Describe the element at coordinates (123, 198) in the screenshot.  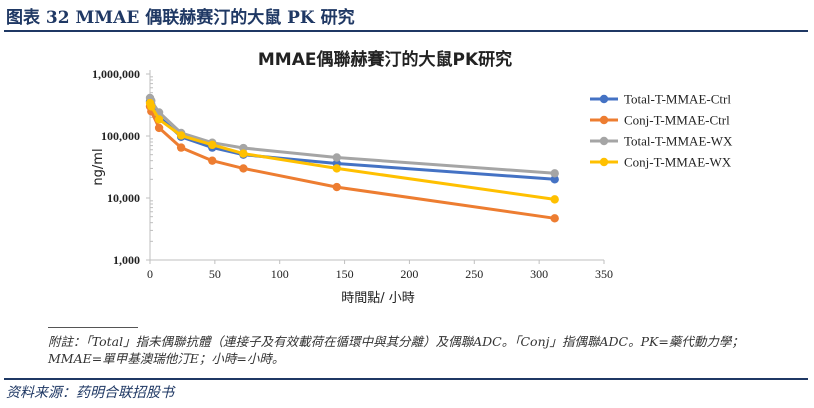
I see `y-tick-label: 10,000` at that location.